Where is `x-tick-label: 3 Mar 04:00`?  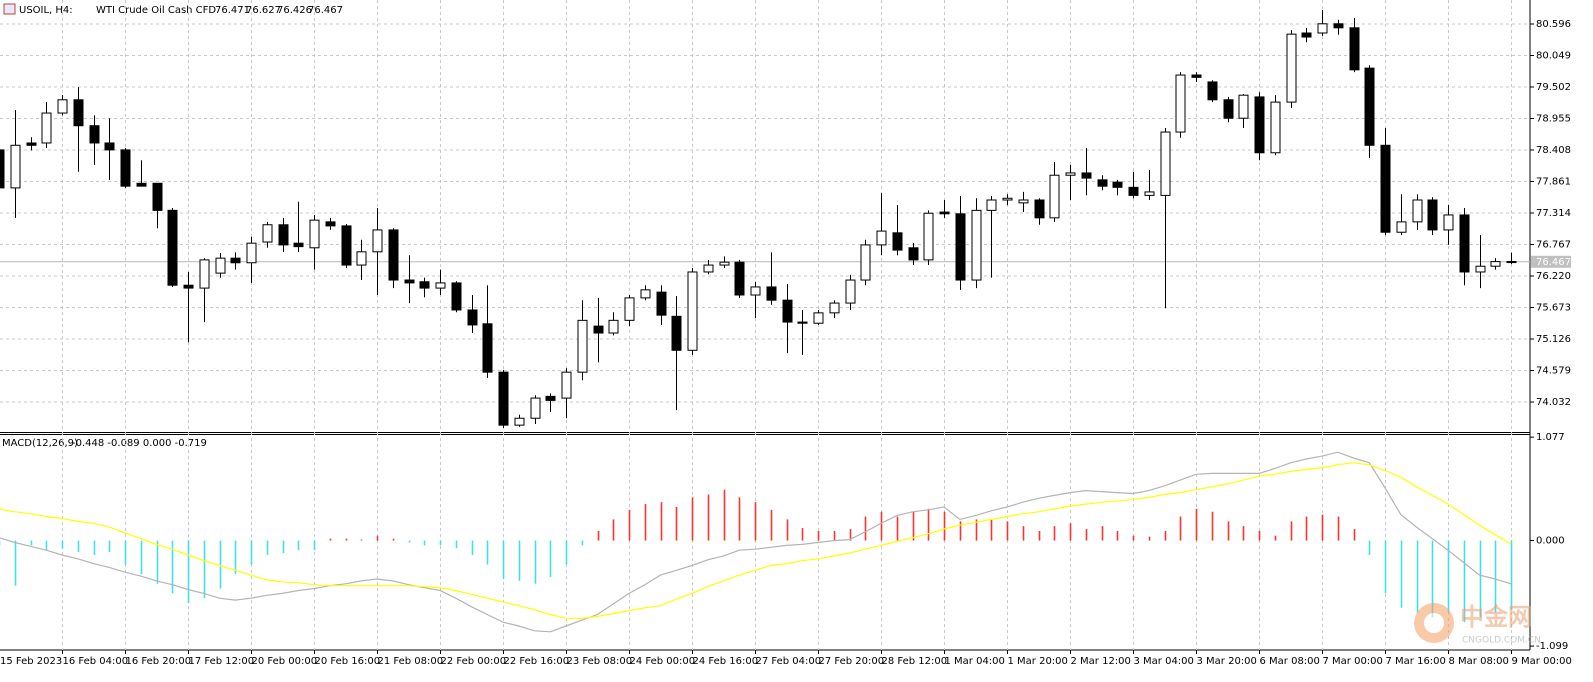 x-tick-label: 3 Mar 04:00 is located at coordinates (1164, 661).